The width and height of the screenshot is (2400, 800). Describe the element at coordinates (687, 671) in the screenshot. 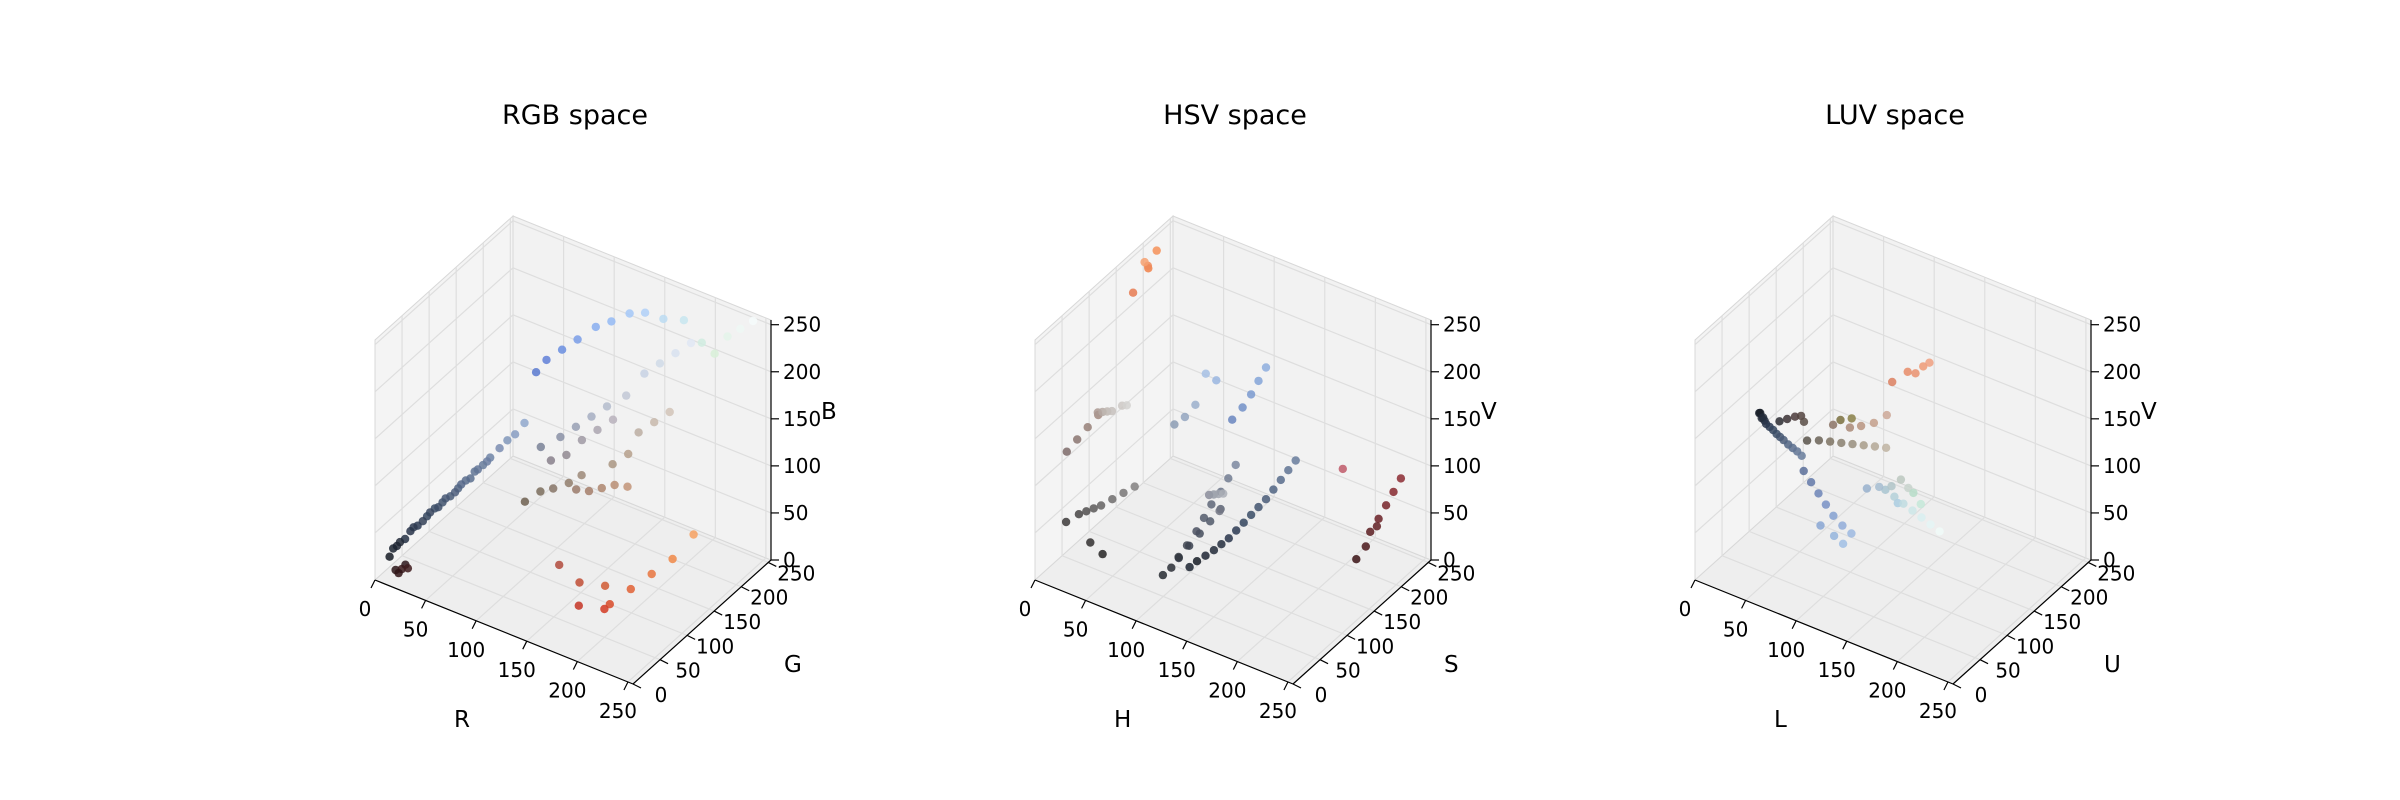

I see `y-tick-label: 50` at that location.